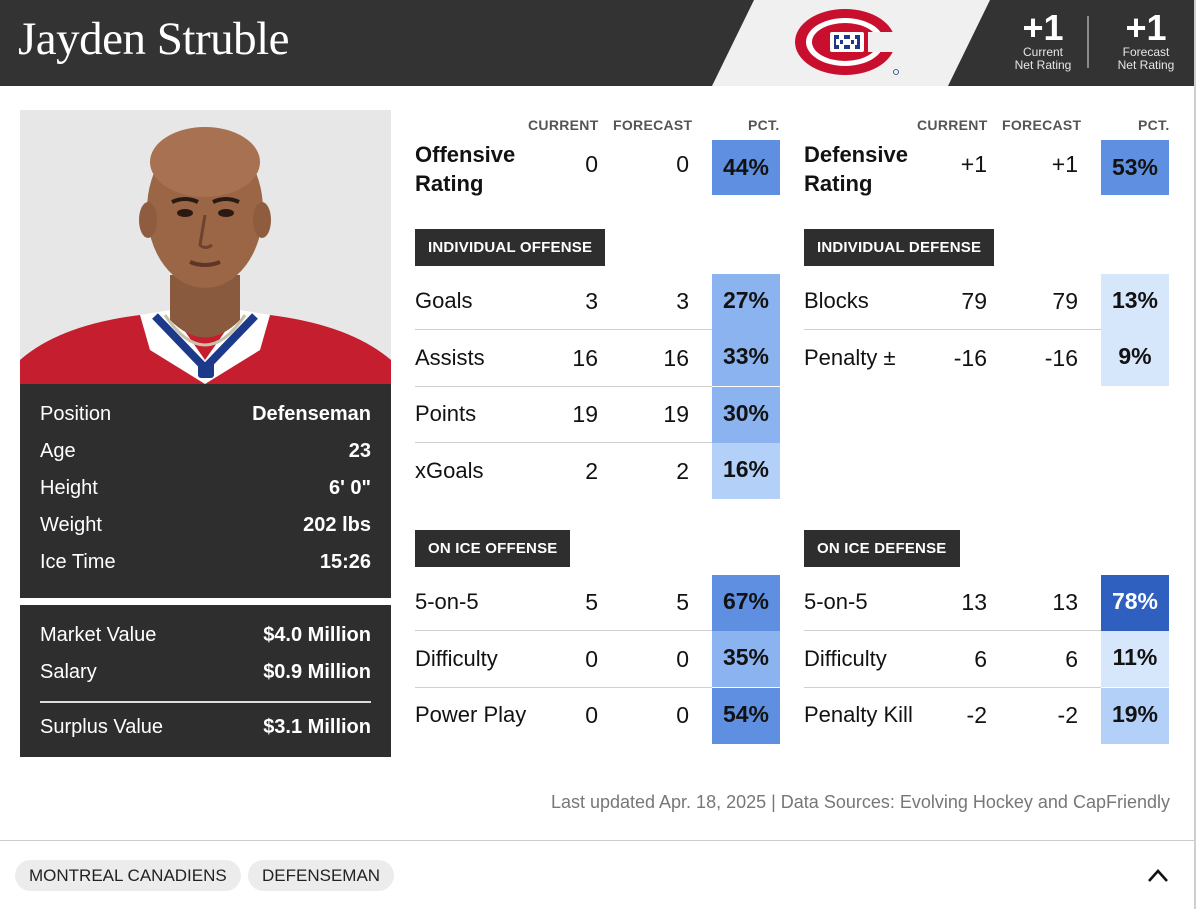  I want to click on tag-team: MONTREAL CANADIENS, so click(128, 875).